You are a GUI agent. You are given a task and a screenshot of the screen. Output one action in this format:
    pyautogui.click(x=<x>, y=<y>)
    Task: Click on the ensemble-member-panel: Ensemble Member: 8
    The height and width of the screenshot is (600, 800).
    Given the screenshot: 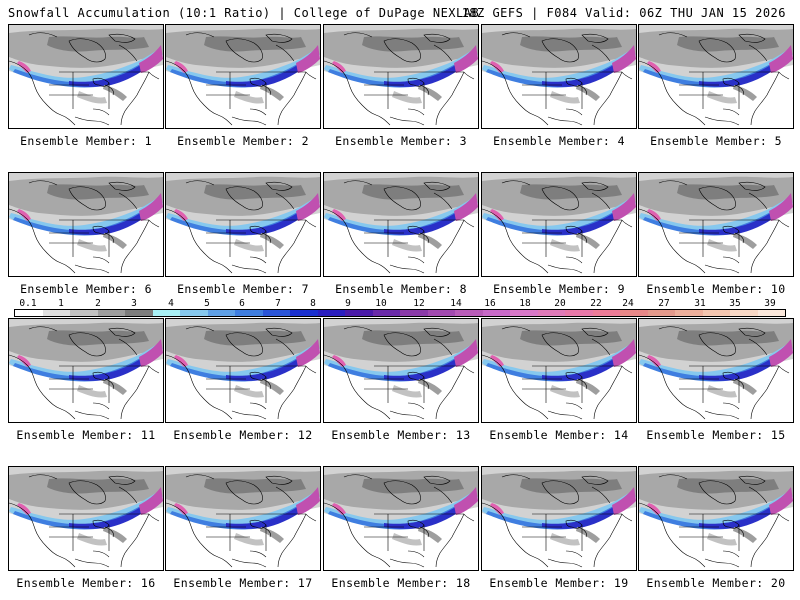 What is the action you would take?
    pyautogui.click(x=401, y=235)
    